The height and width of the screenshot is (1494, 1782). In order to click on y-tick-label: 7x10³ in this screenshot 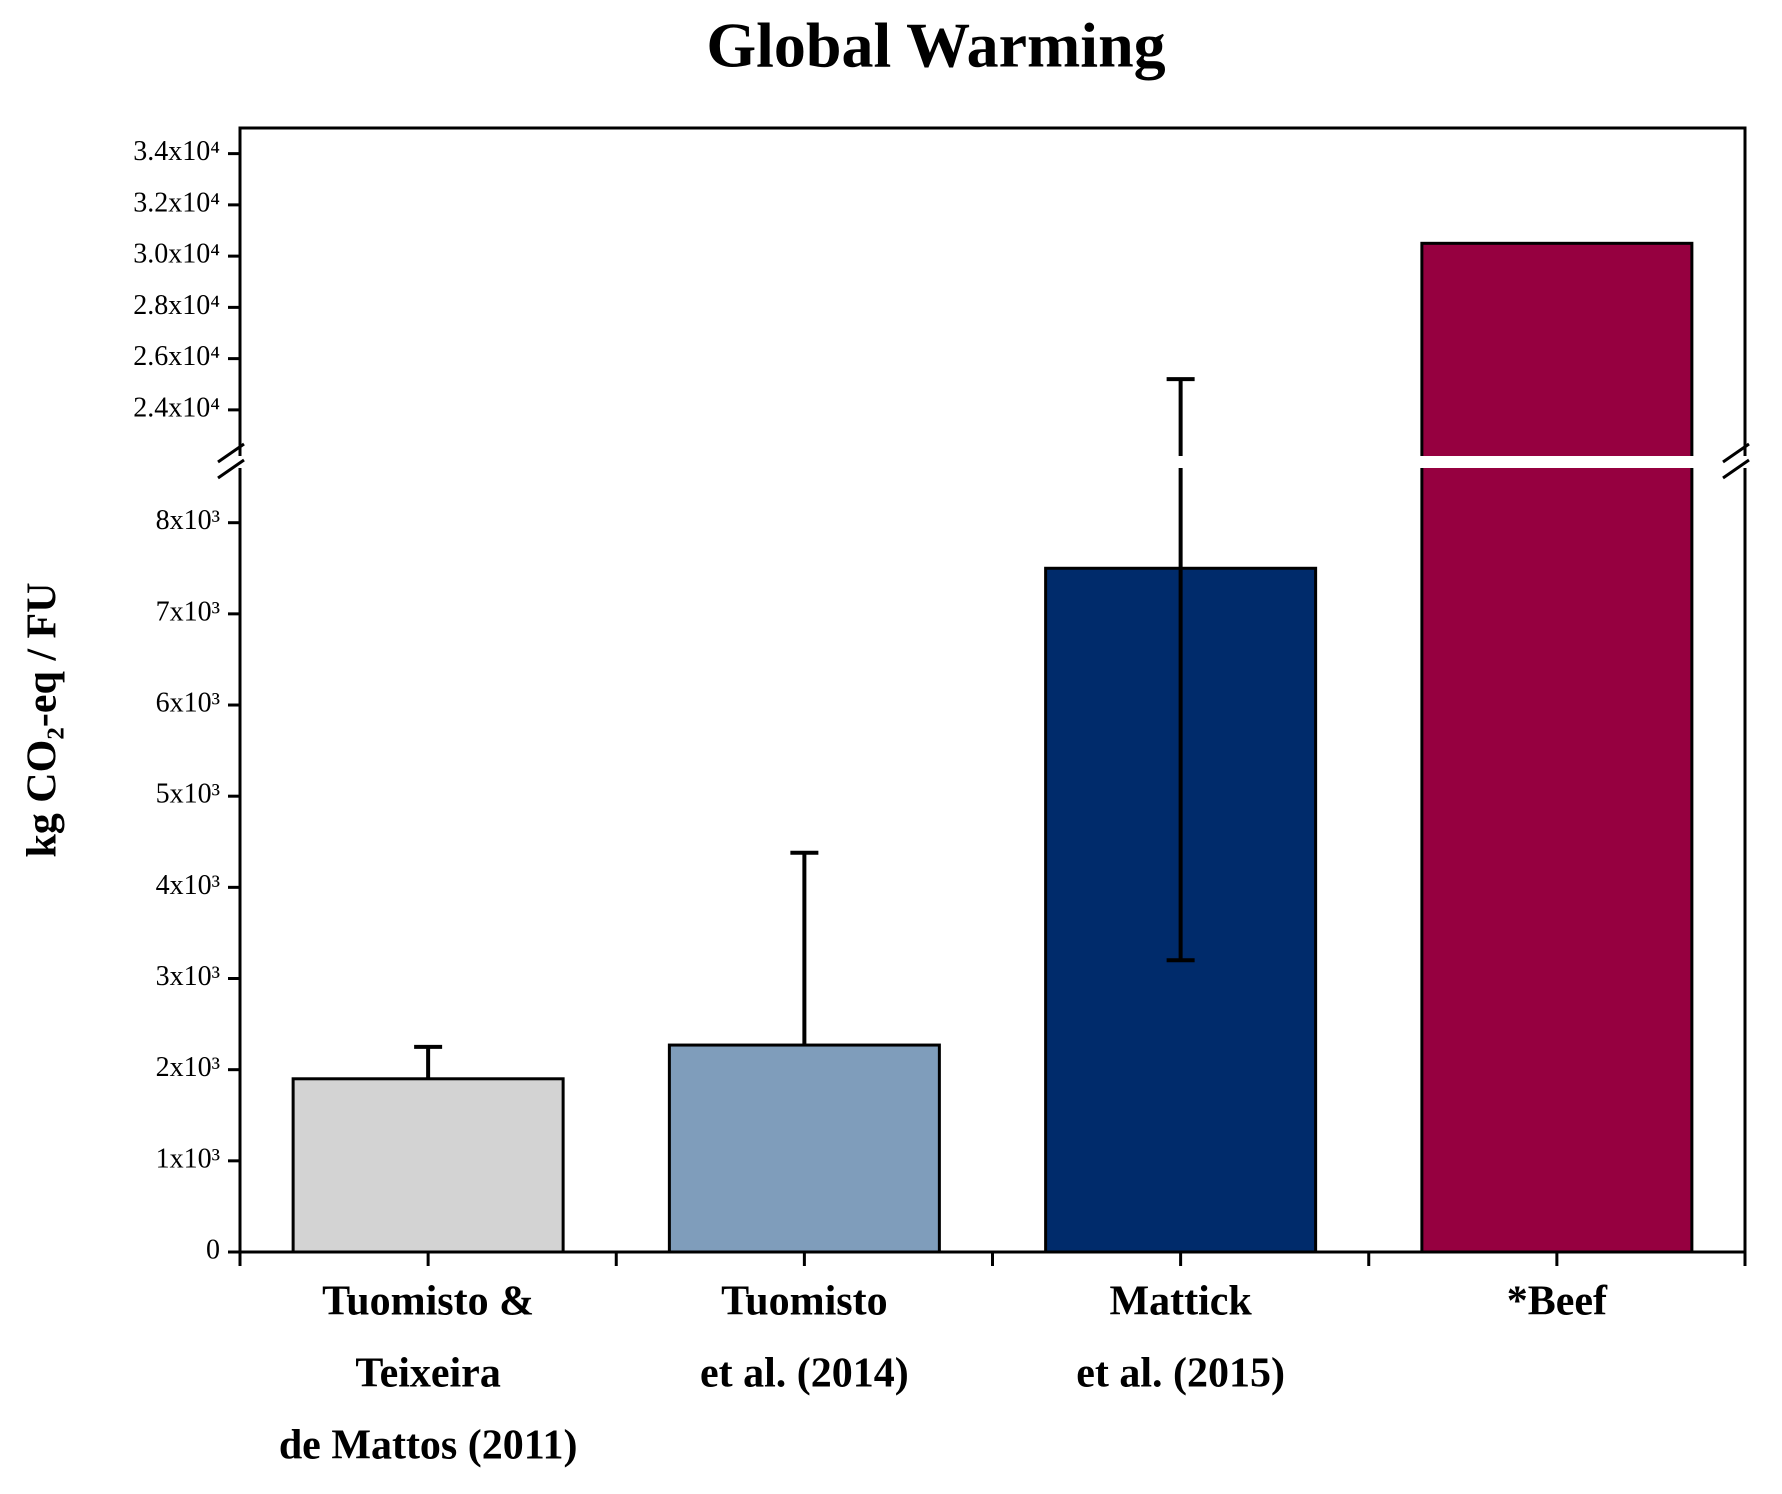, I will do `click(188, 611)`.